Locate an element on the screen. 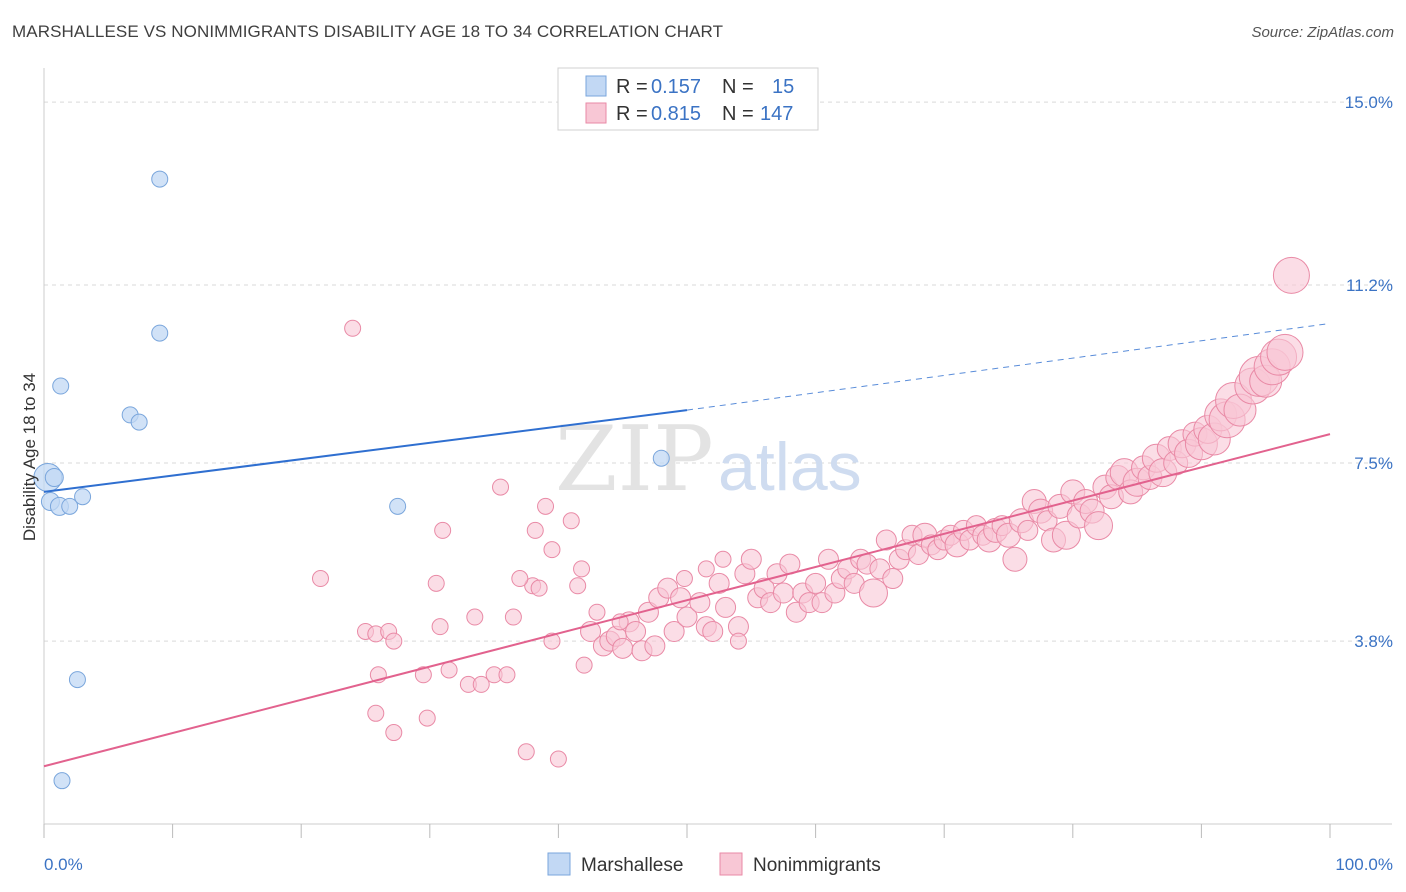 The image size is (1406, 892). legend-swatch-marshallese is located at coordinates (596, 86).